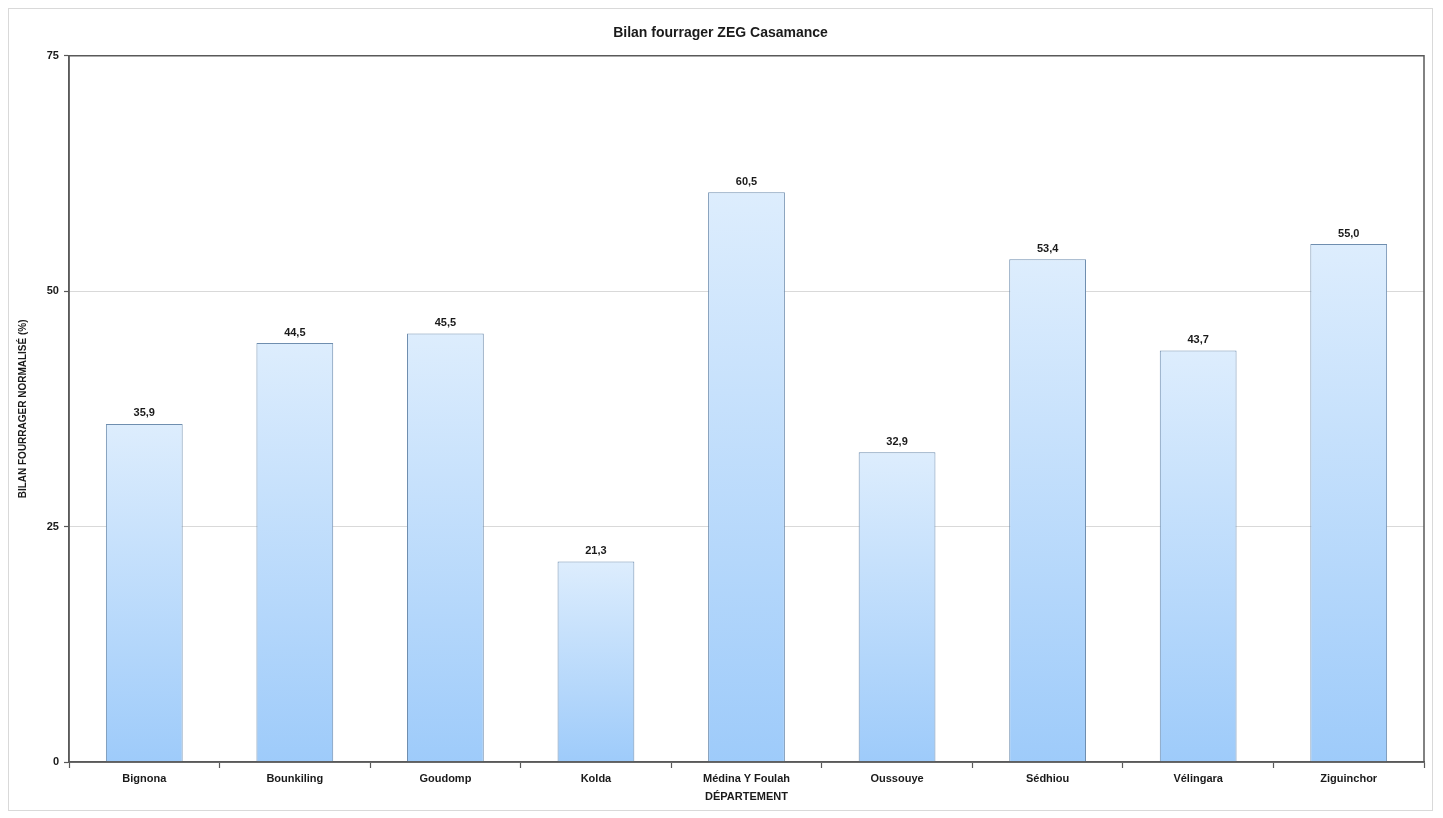 The width and height of the screenshot is (1443, 818). Describe the element at coordinates (445, 322) in the screenshot. I see `data-label: 45,5` at that location.